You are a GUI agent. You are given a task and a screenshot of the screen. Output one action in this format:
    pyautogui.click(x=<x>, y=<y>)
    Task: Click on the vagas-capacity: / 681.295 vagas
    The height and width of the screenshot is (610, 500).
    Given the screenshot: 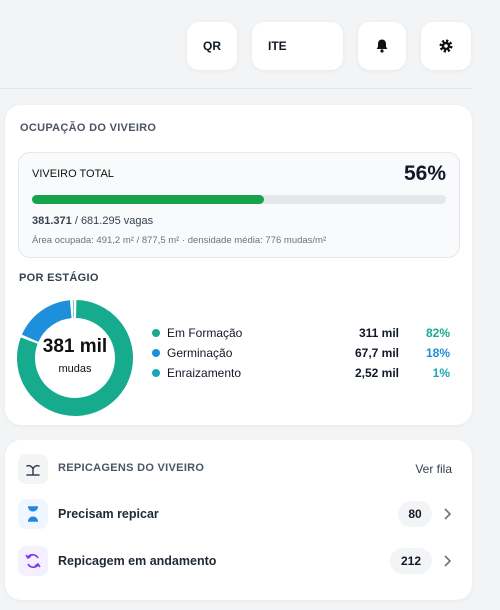 What is the action you would take?
    pyautogui.click(x=114, y=221)
    